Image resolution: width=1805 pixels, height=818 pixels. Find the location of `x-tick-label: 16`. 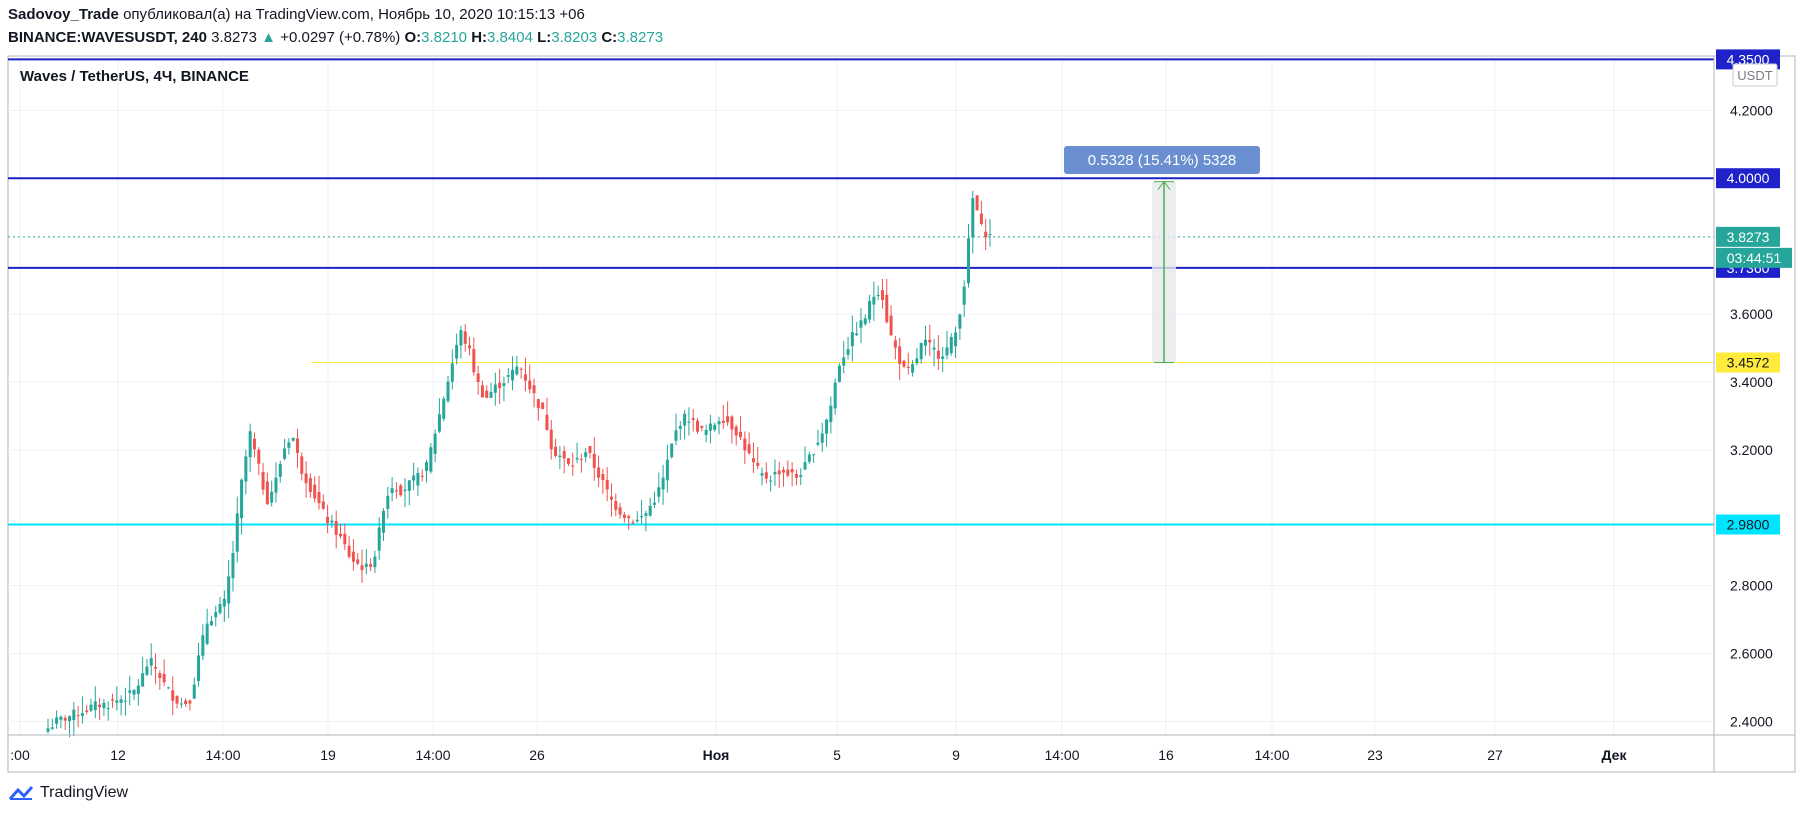

x-tick-label: 16 is located at coordinates (1166, 755).